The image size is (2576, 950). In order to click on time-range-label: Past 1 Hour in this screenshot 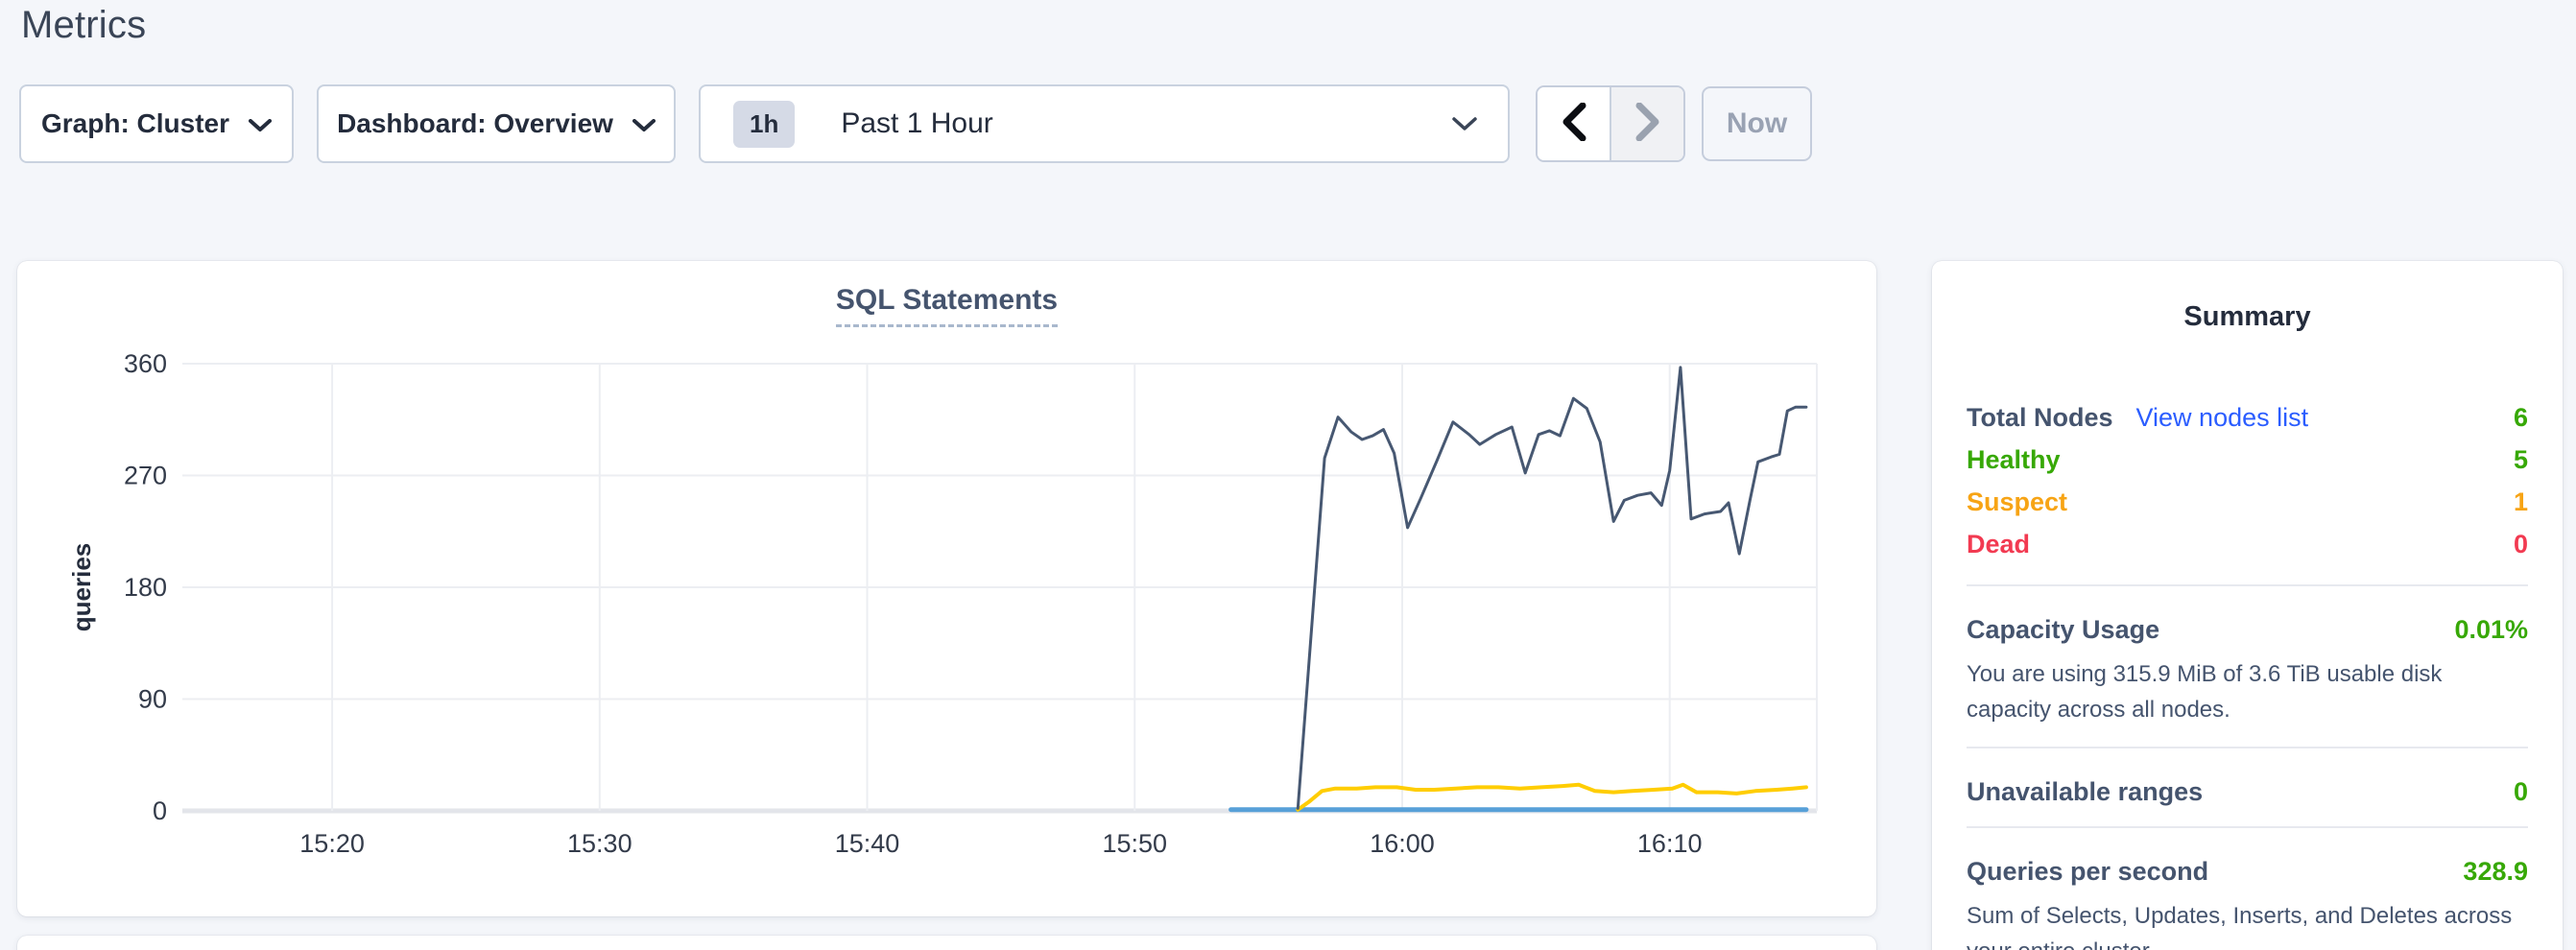, I will do `click(917, 123)`.